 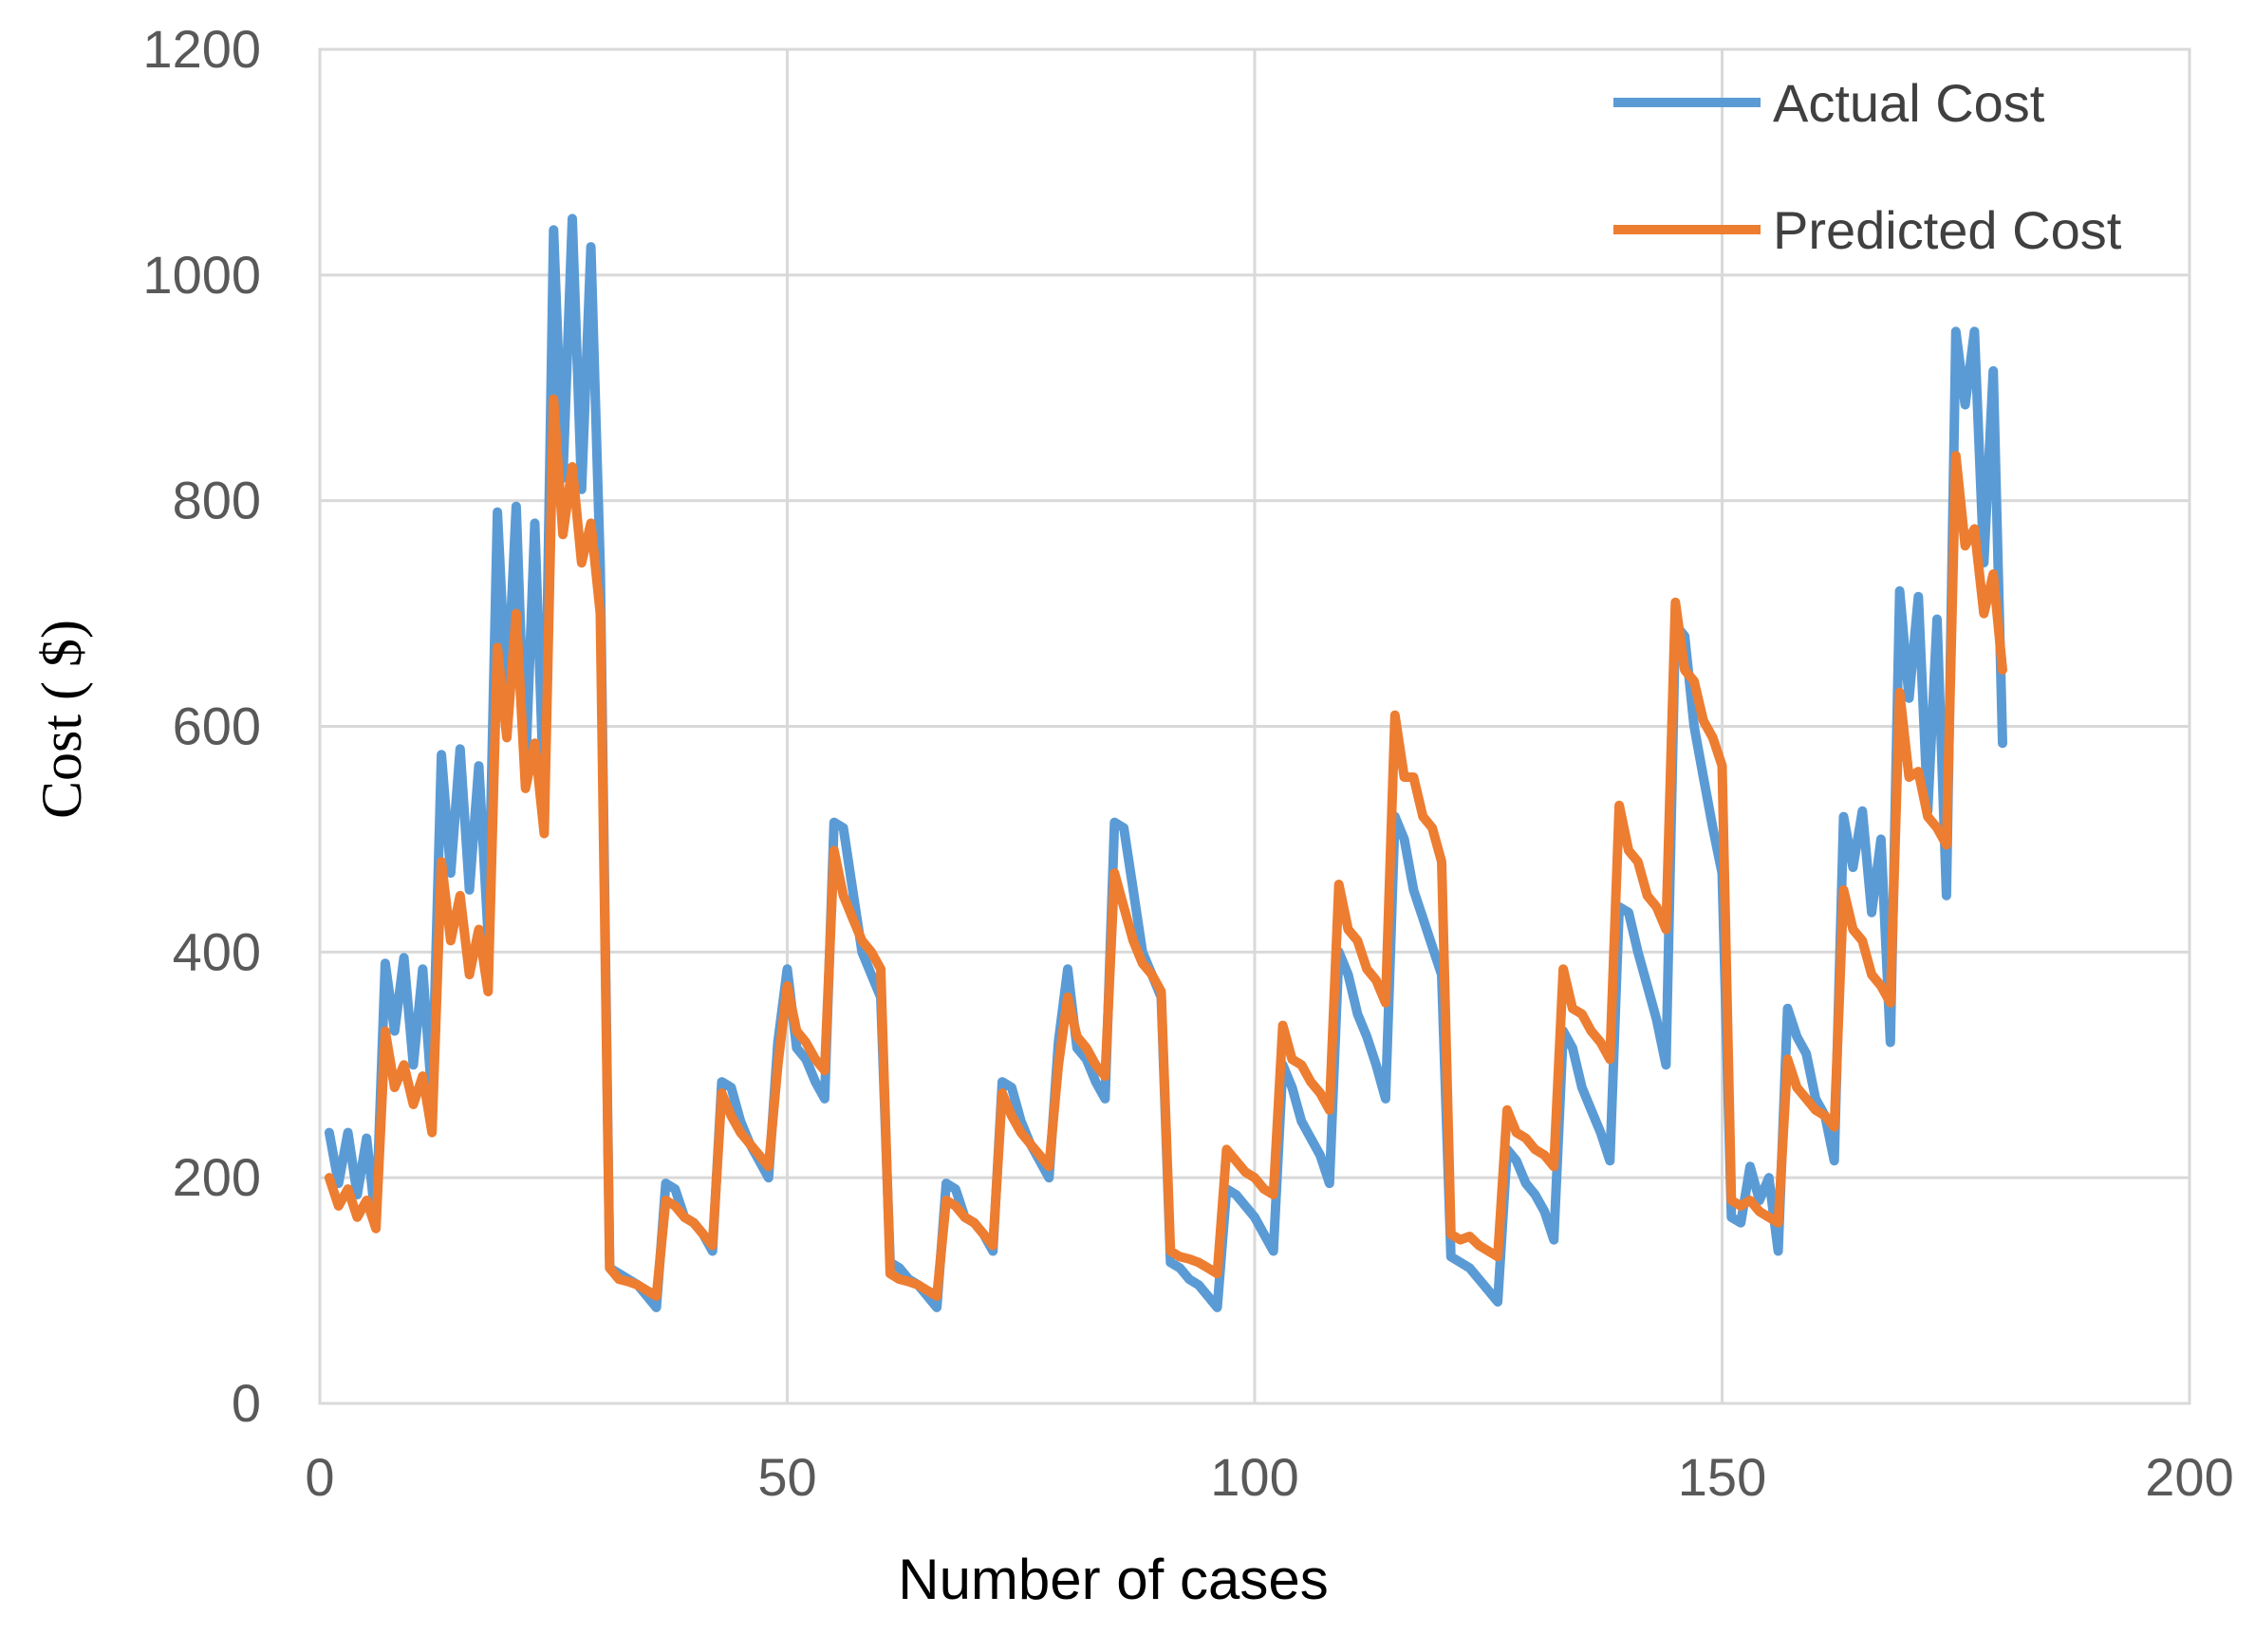 I want to click on x-tick-label: 50, so click(x=786, y=1477).